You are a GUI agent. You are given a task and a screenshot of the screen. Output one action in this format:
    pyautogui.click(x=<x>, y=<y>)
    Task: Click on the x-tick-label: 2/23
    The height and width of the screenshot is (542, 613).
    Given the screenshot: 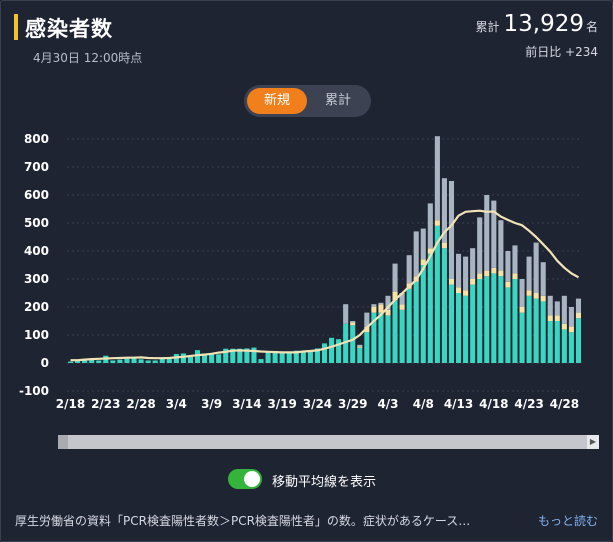 What is the action you would take?
    pyautogui.click(x=105, y=404)
    